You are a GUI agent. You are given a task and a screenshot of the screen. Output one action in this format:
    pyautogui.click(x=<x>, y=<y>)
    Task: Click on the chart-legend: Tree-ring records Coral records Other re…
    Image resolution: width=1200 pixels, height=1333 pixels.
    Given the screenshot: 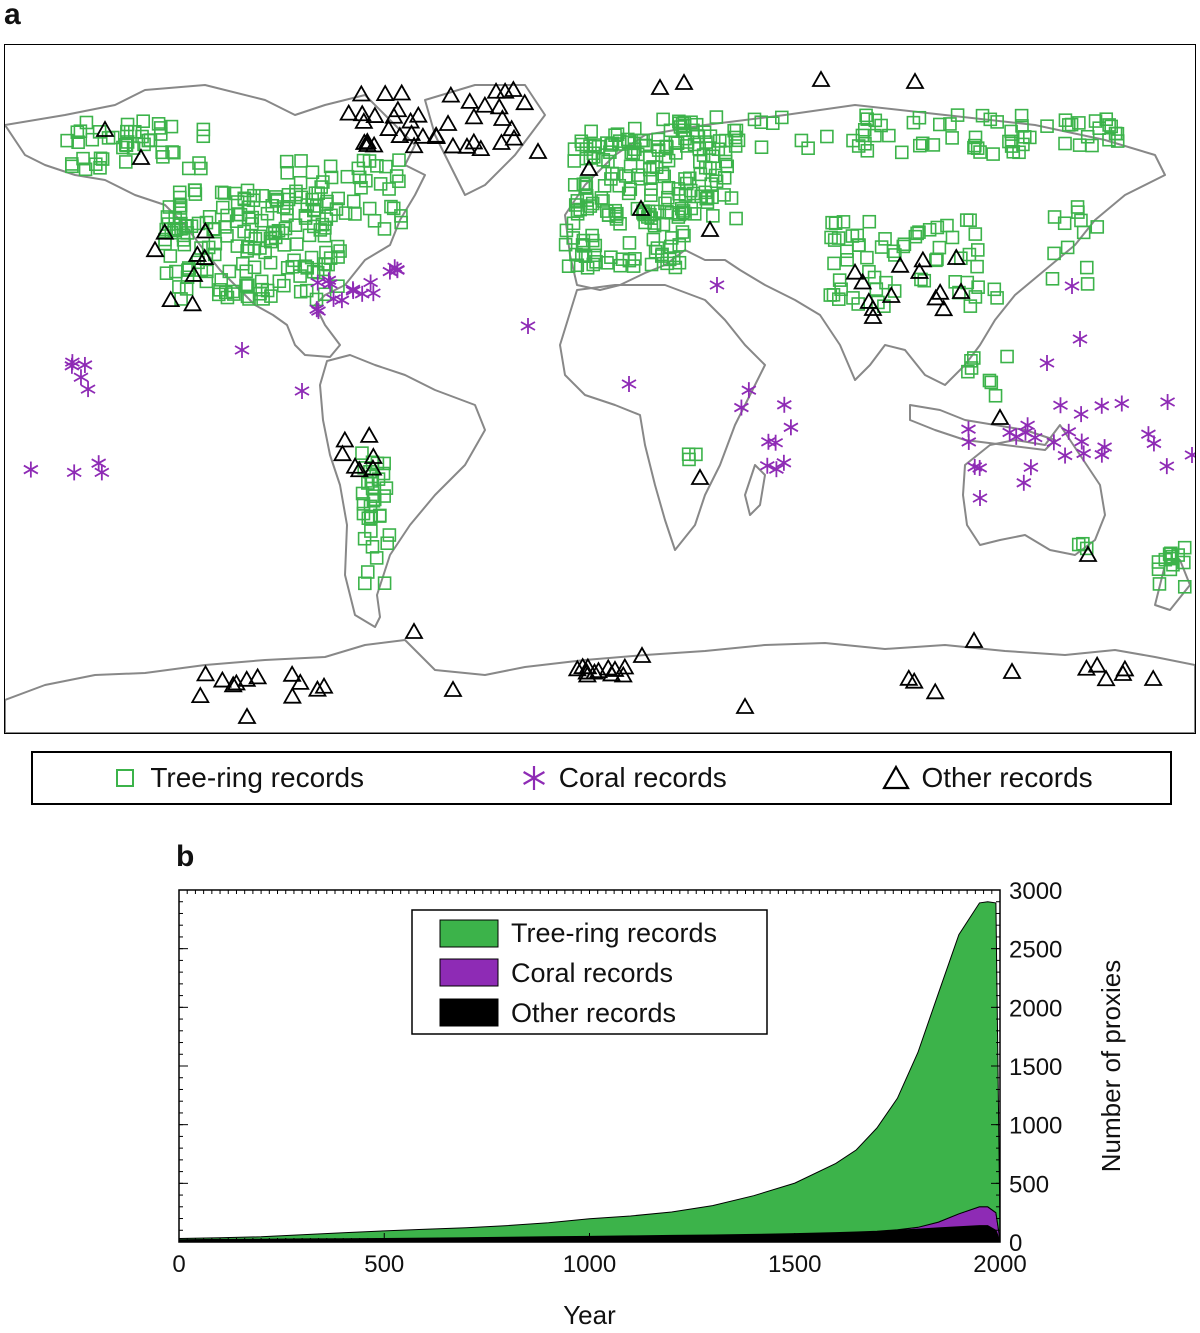 What is the action you would take?
    pyautogui.click(x=589, y=972)
    